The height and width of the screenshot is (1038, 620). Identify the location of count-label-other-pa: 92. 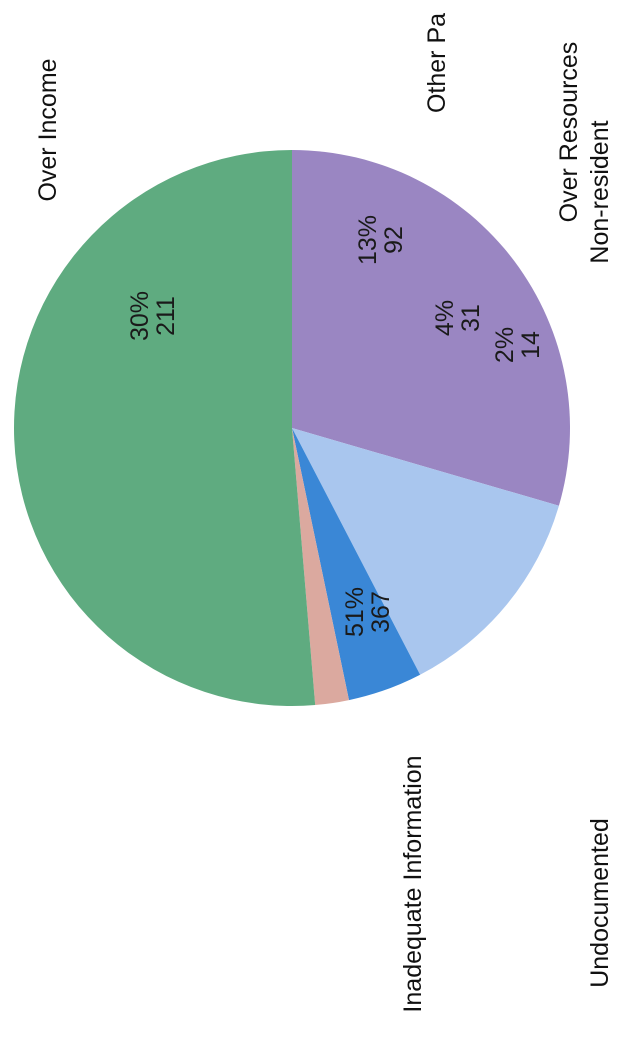
(394, 240).